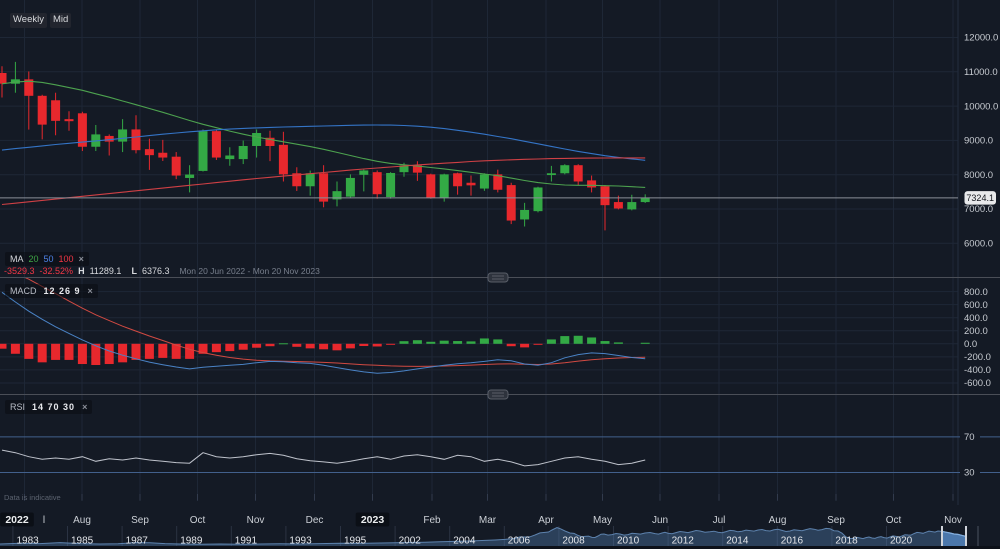  I want to click on navigator-year-label: 2012, so click(683, 541).